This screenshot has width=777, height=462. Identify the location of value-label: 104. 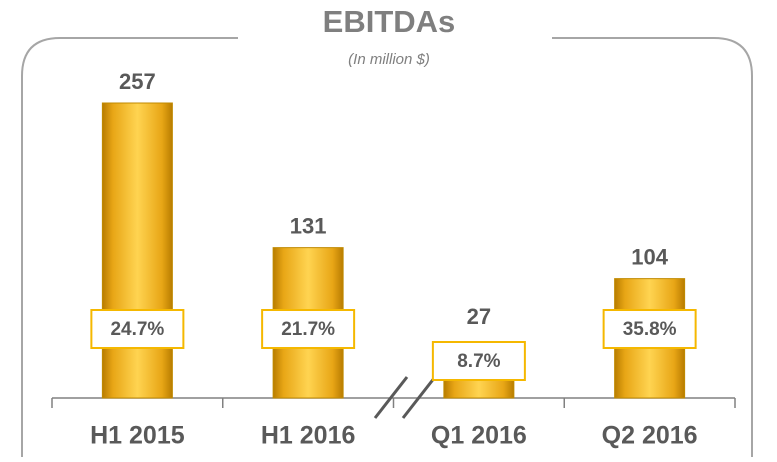
(649, 256).